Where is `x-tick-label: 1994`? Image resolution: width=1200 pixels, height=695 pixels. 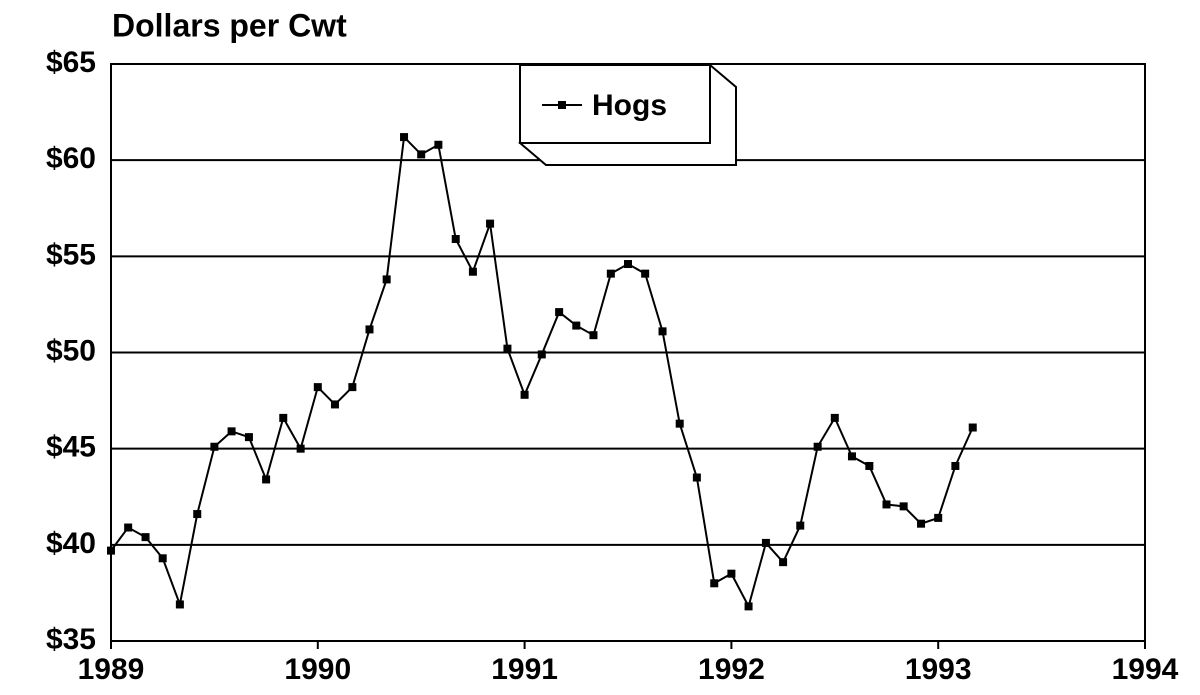
x-tick-label: 1994 is located at coordinates (1145, 669).